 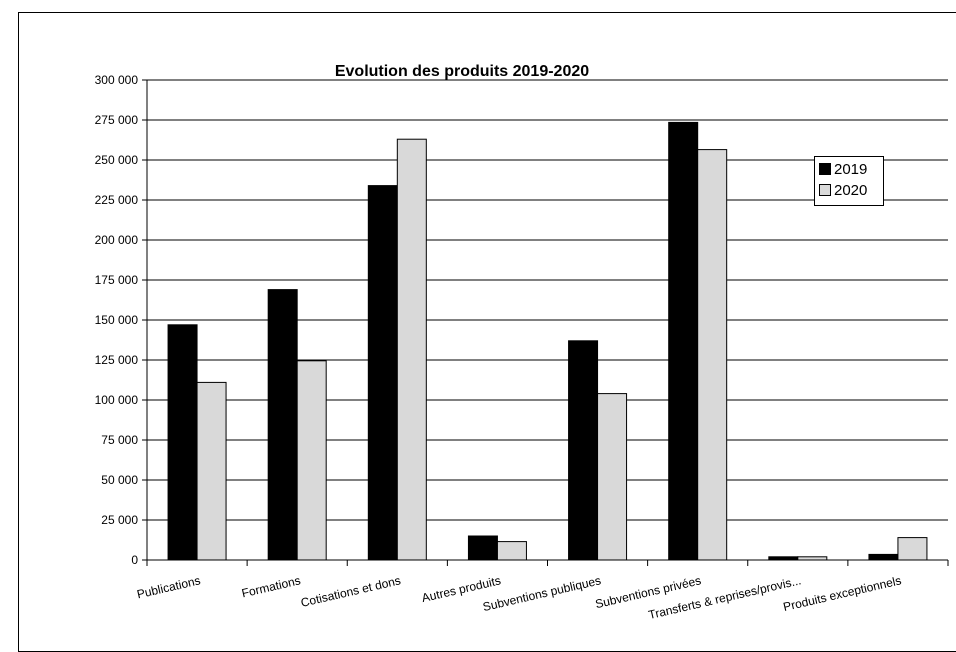 What do you see at coordinates (825, 169) in the screenshot?
I see `legend-swatch-2019` at bounding box center [825, 169].